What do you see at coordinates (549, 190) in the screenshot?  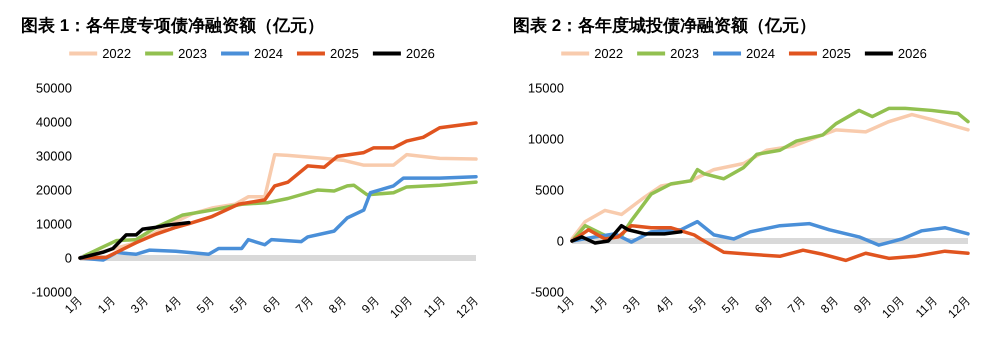 I see `y-tick-label: 5000` at bounding box center [549, 190].